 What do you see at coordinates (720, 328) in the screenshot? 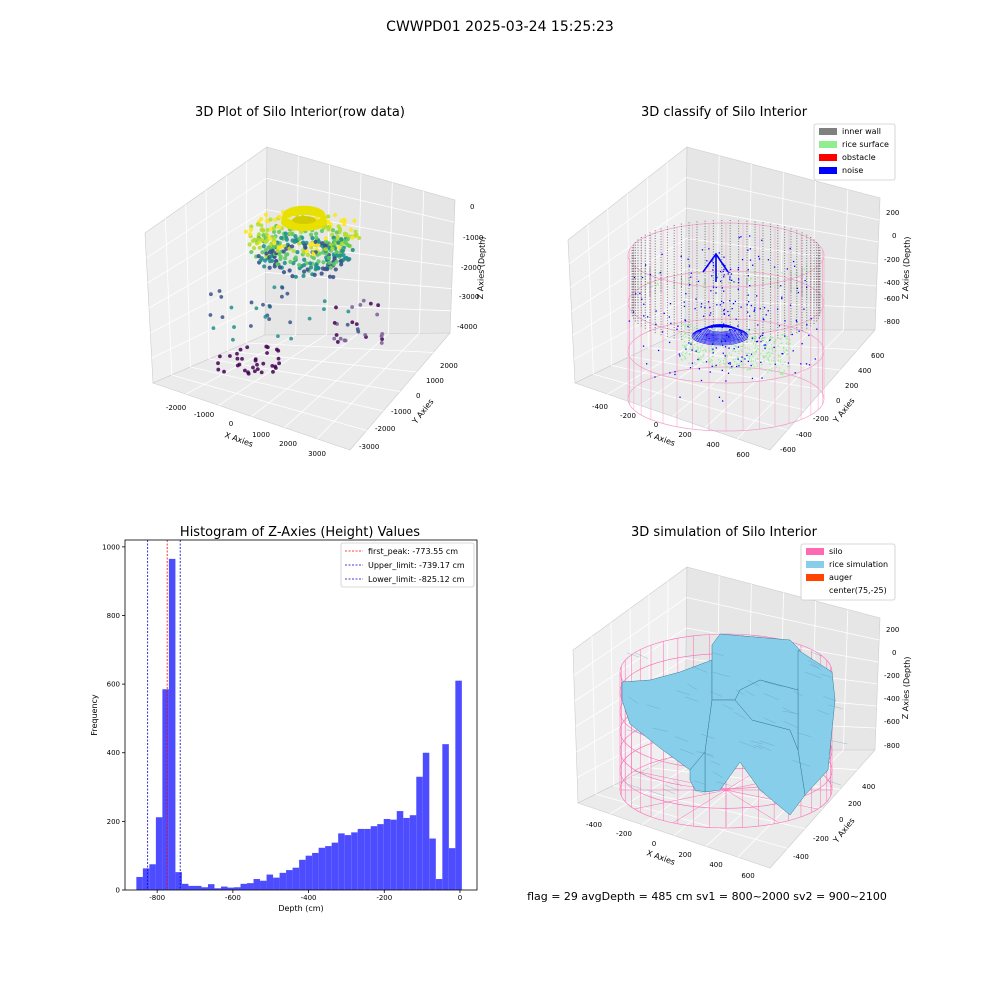
I see `noise-cluster` at bounding box center [720, 328].